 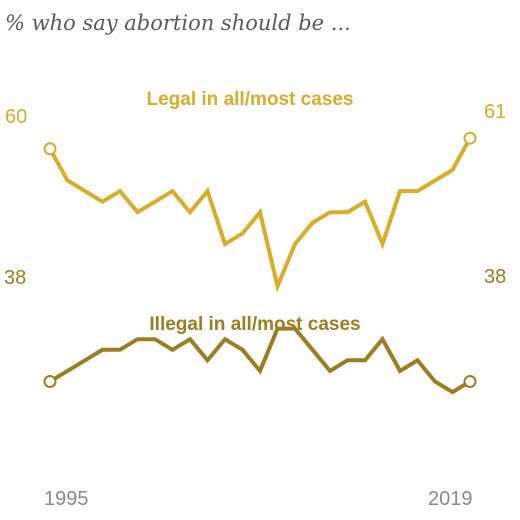 What do you see at coordinates (250, 99) in the screenshot?
I see `legal-series-label: Legal in all/most cases` at bounding box center [250, 99].